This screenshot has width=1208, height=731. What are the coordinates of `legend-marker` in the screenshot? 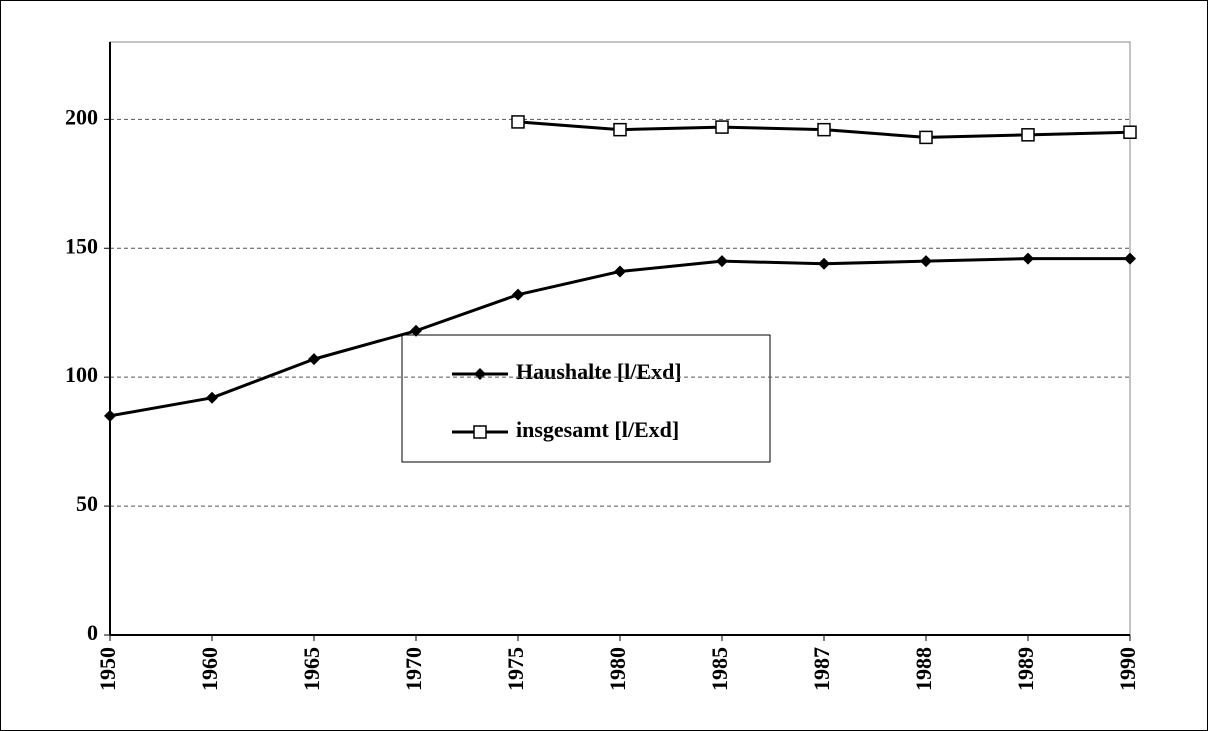 It's located at (480, 432).